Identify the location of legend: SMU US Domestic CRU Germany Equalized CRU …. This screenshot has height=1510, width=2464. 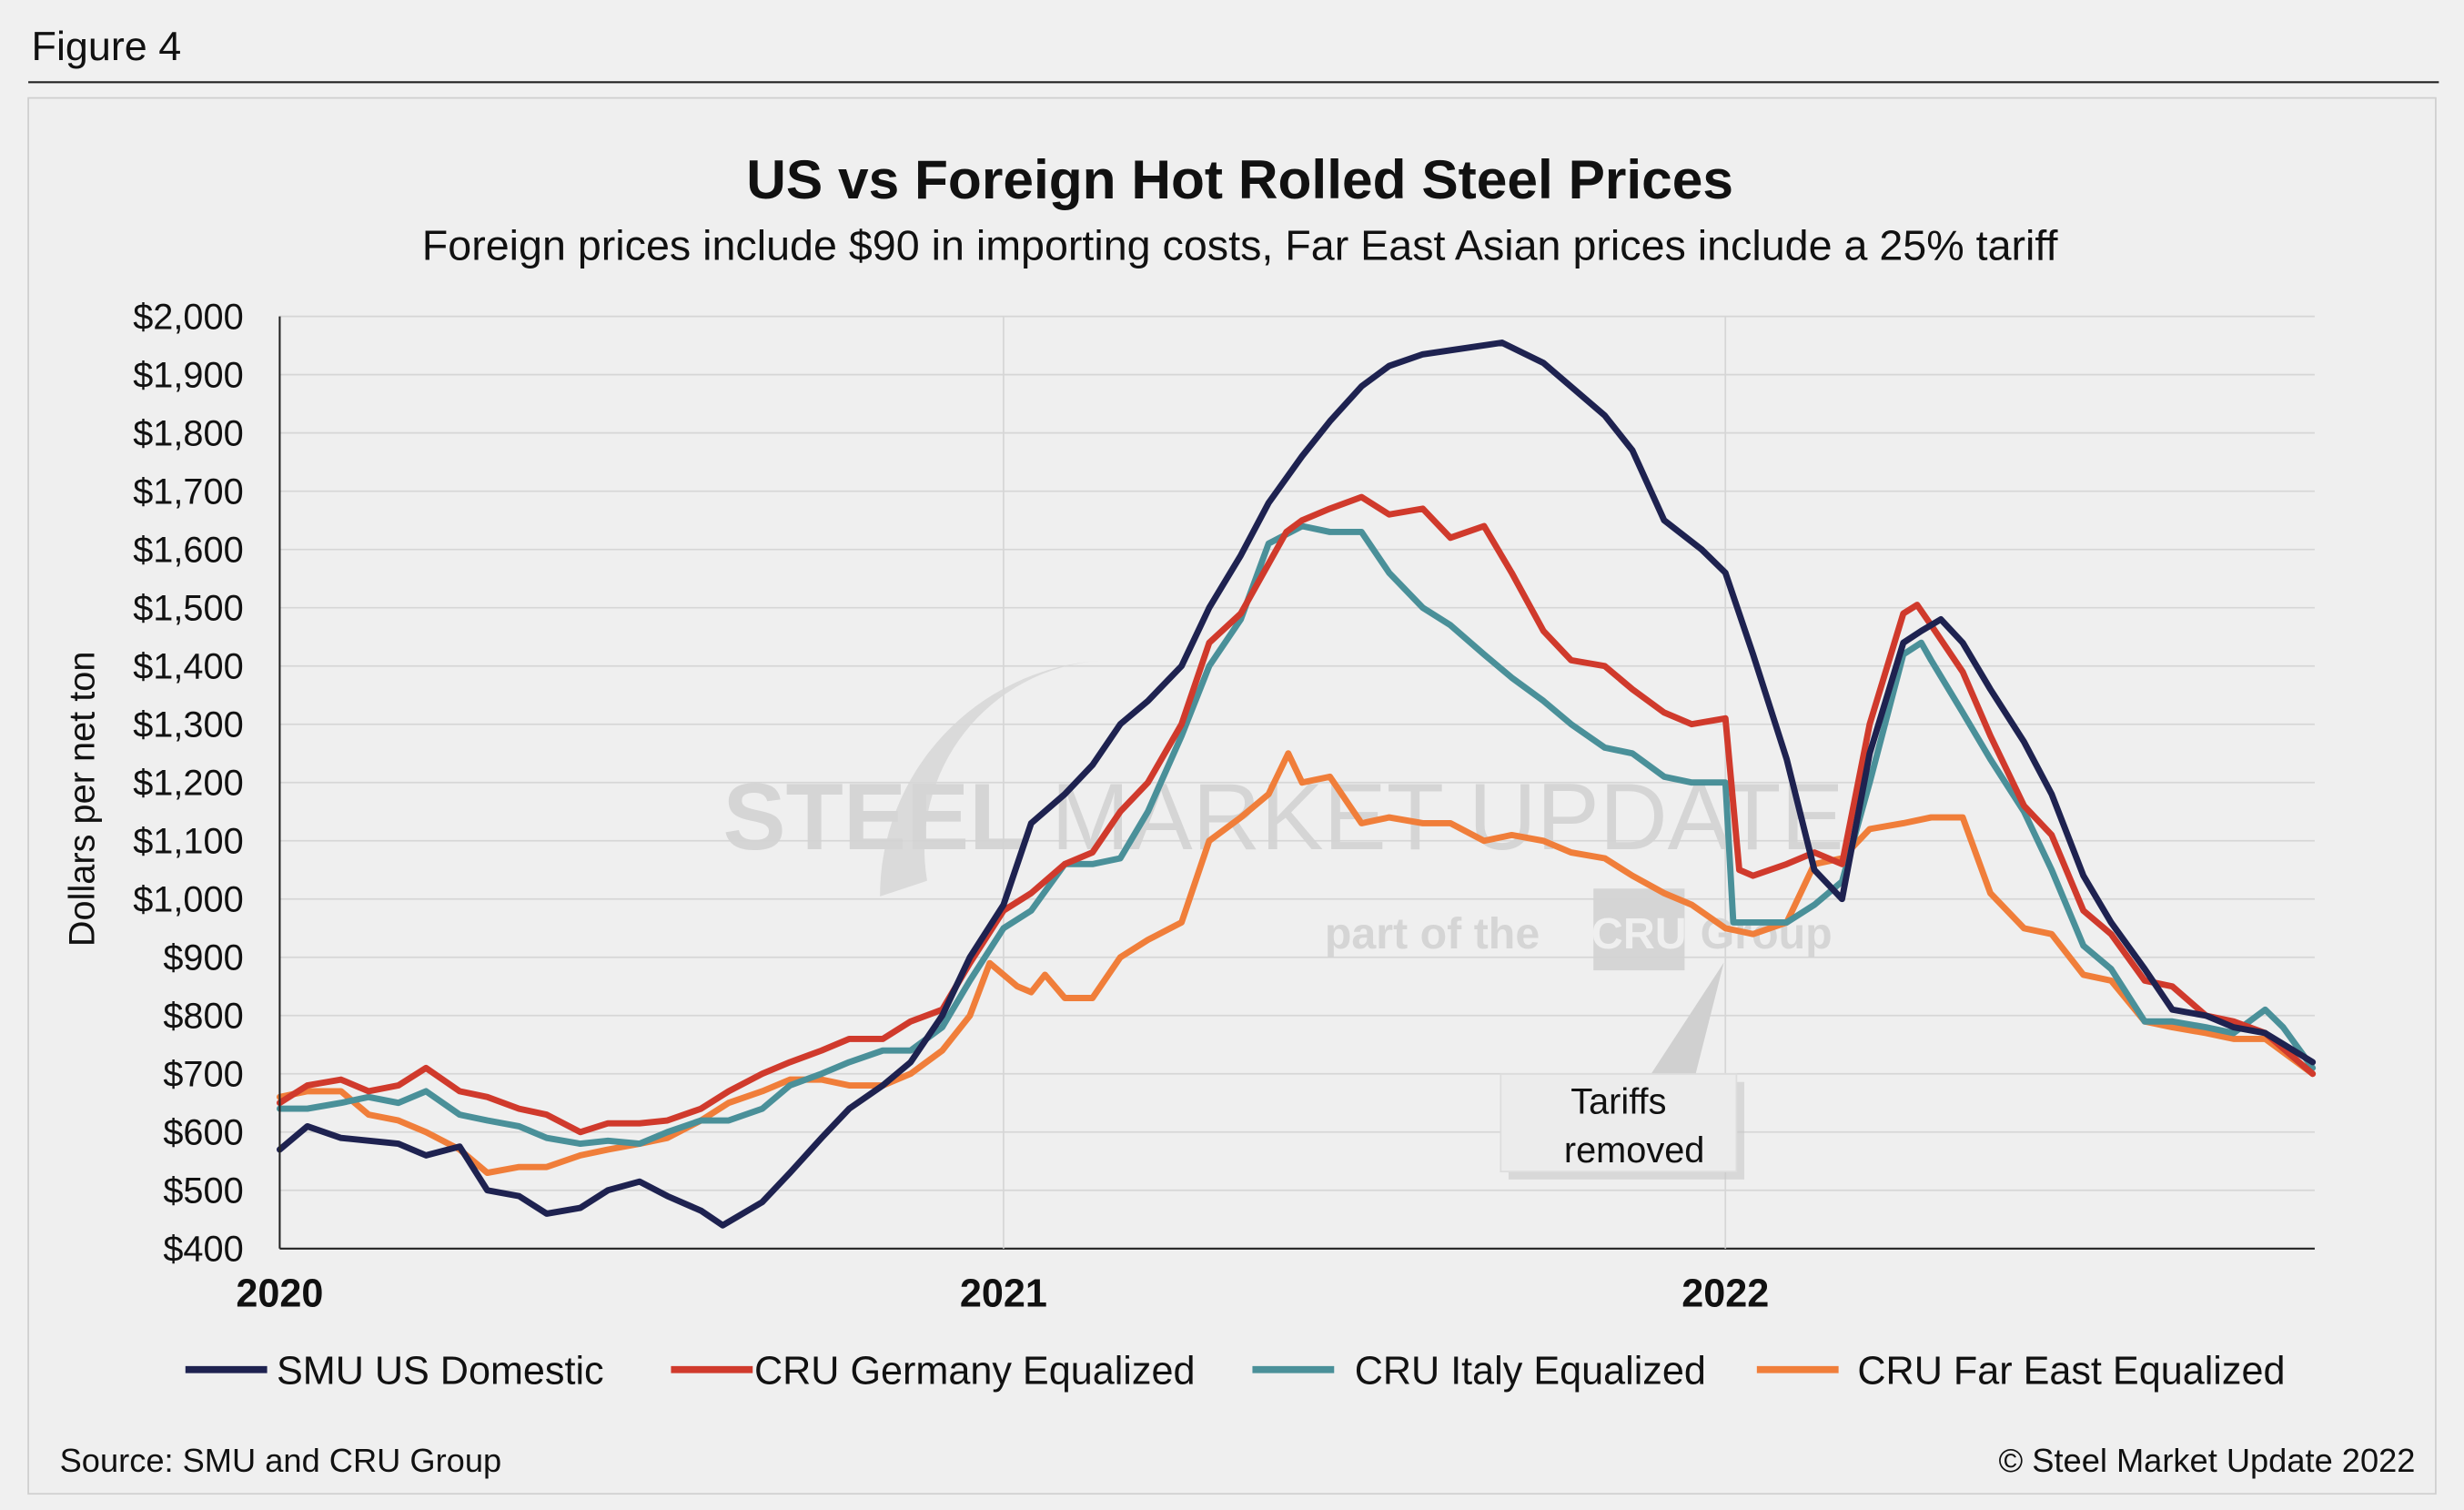
(1235, 1371).